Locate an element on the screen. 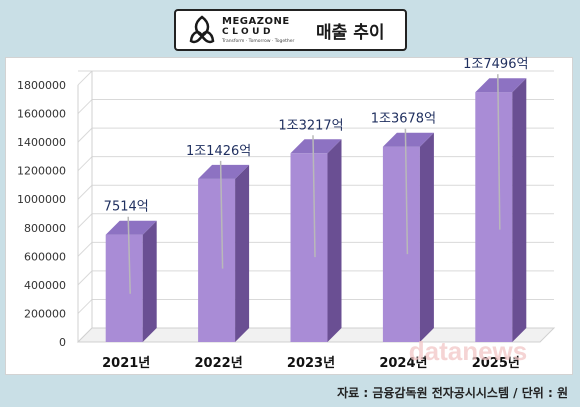  x-tick-label: 2024년 is located at coordinates (403, 363).